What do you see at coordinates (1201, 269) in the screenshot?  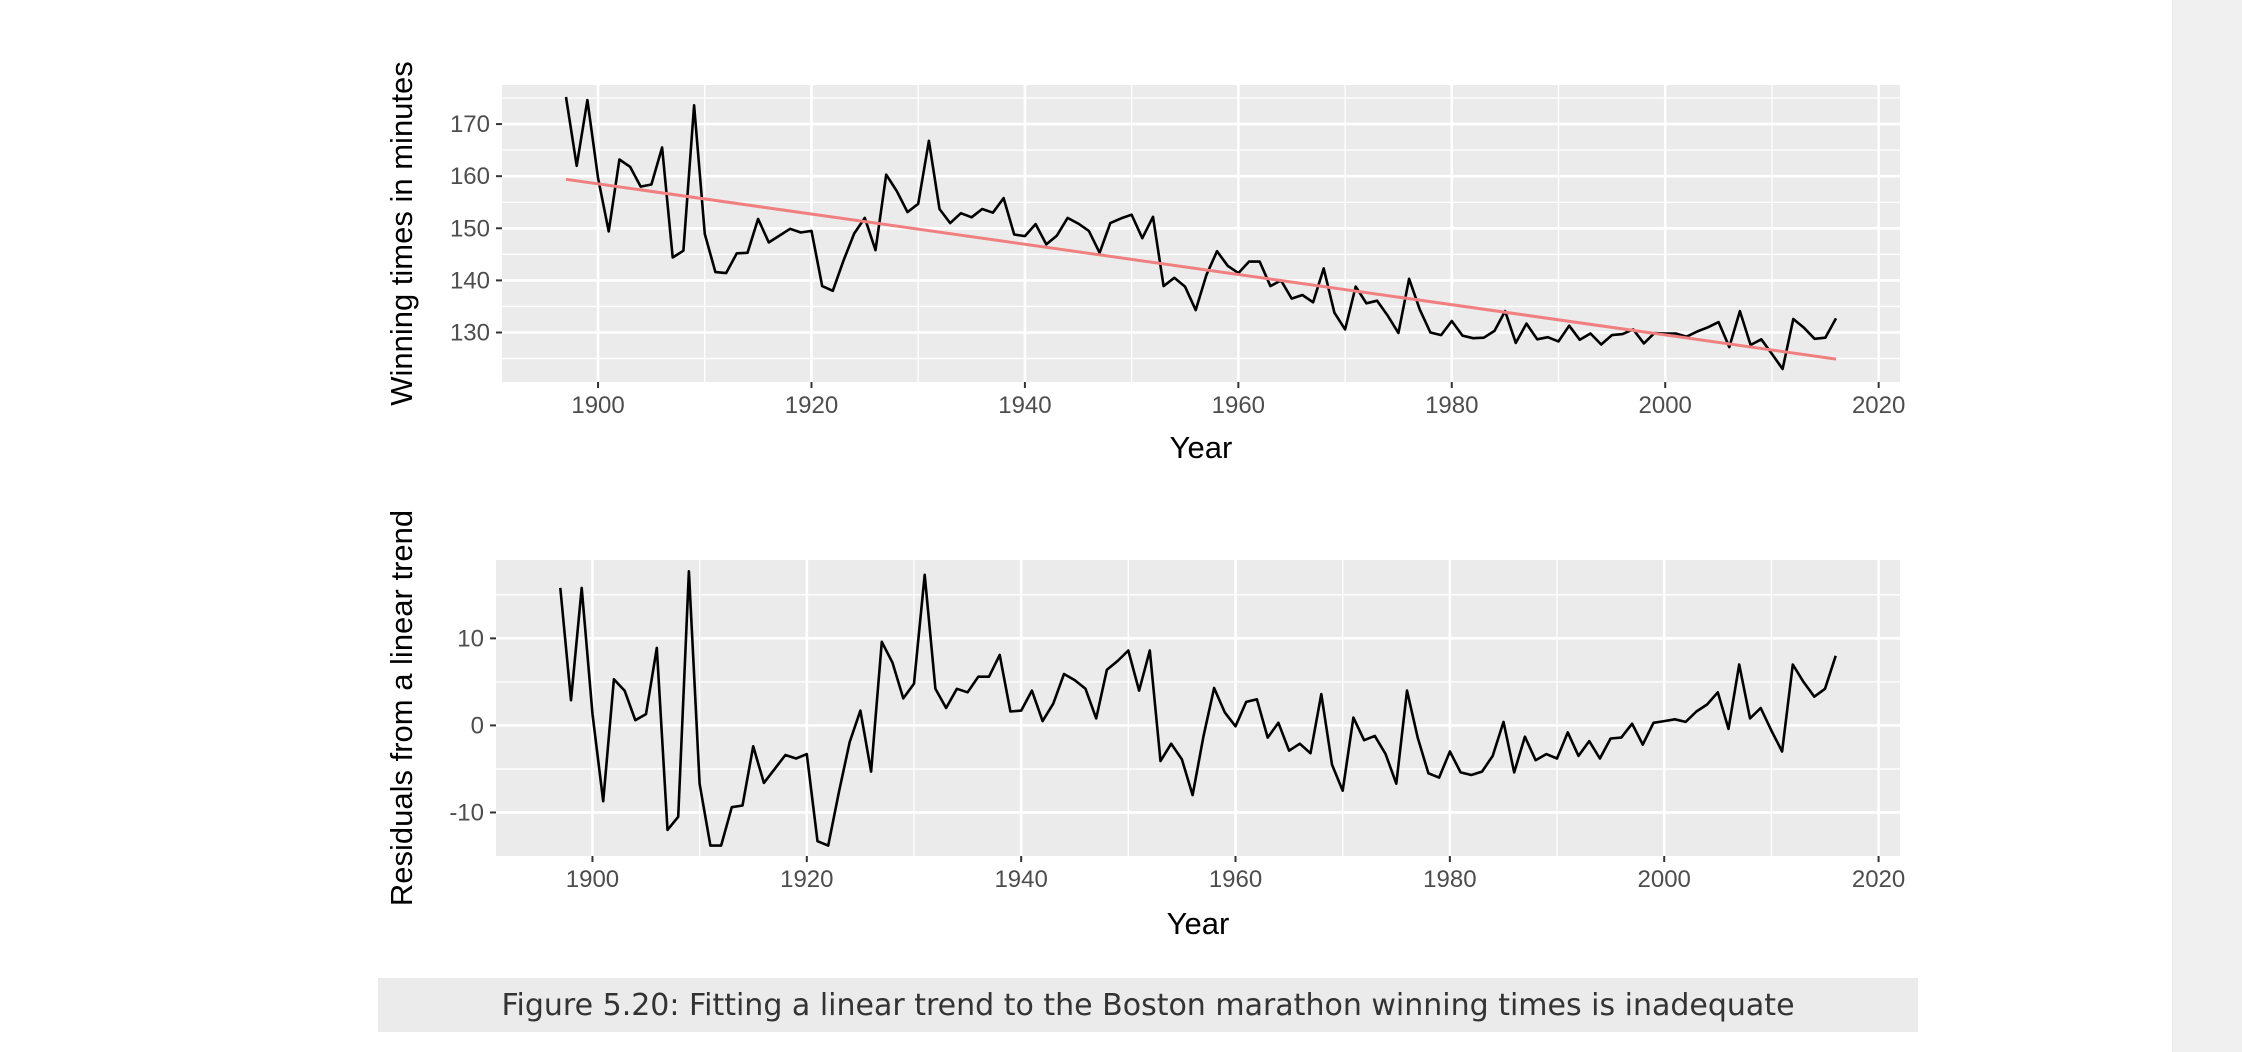 I see `linear-trend-line` at bounding box center [1201, 269].